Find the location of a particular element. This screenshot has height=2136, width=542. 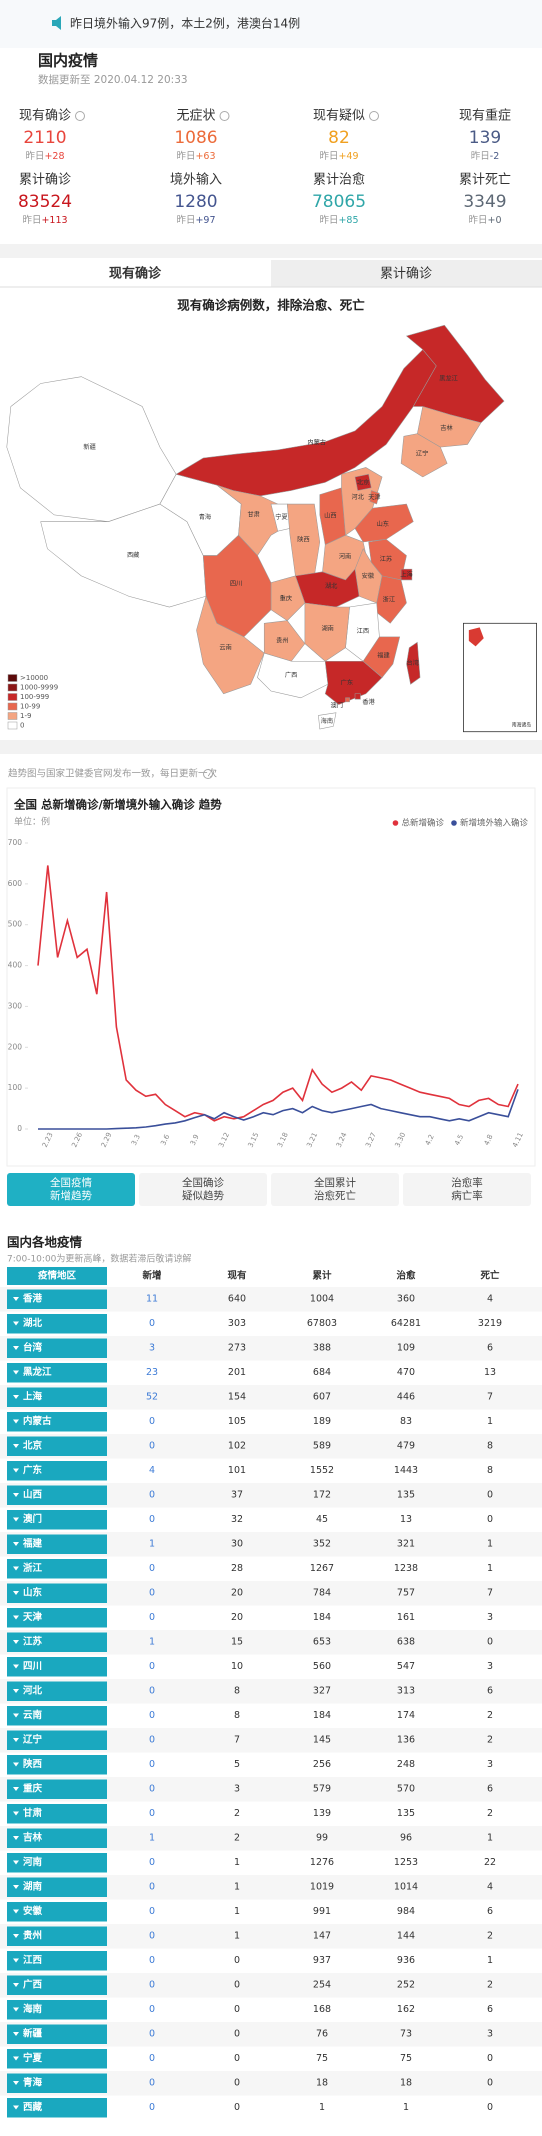

table-cell: 30 is located at coordinates (237, 1544).